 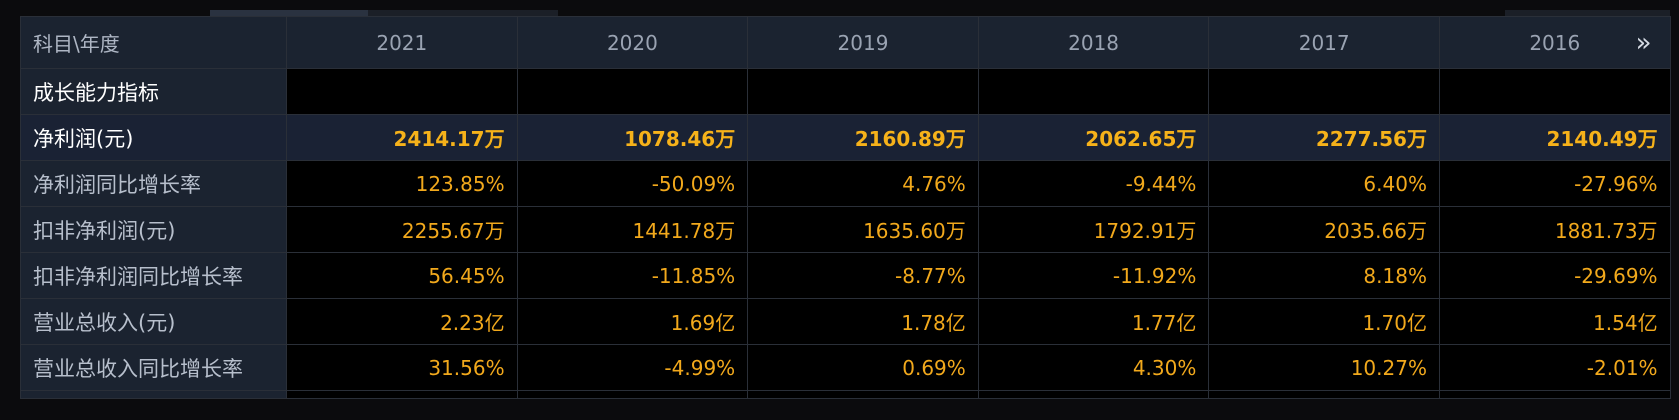 I want to click on year-header-2016: 2016 », so click(x=1554, y=42).